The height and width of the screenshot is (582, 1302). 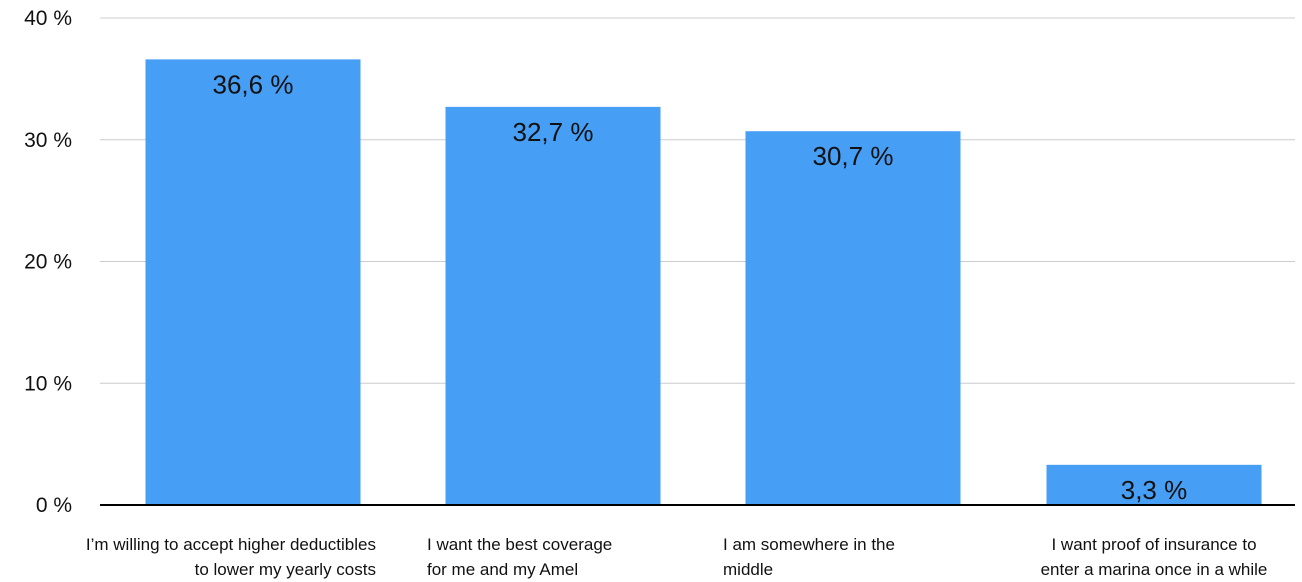 I want to click on x-category-label: I am somewhere in the, so click(x=809, y=544).